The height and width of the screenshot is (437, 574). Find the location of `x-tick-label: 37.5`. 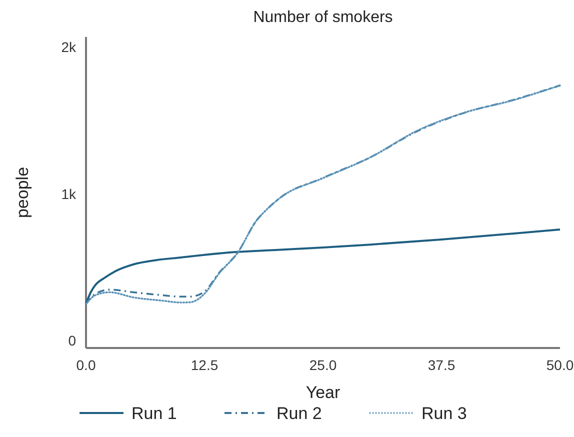

x-tick-label: 37.5 is located at coordinates (442, 365).